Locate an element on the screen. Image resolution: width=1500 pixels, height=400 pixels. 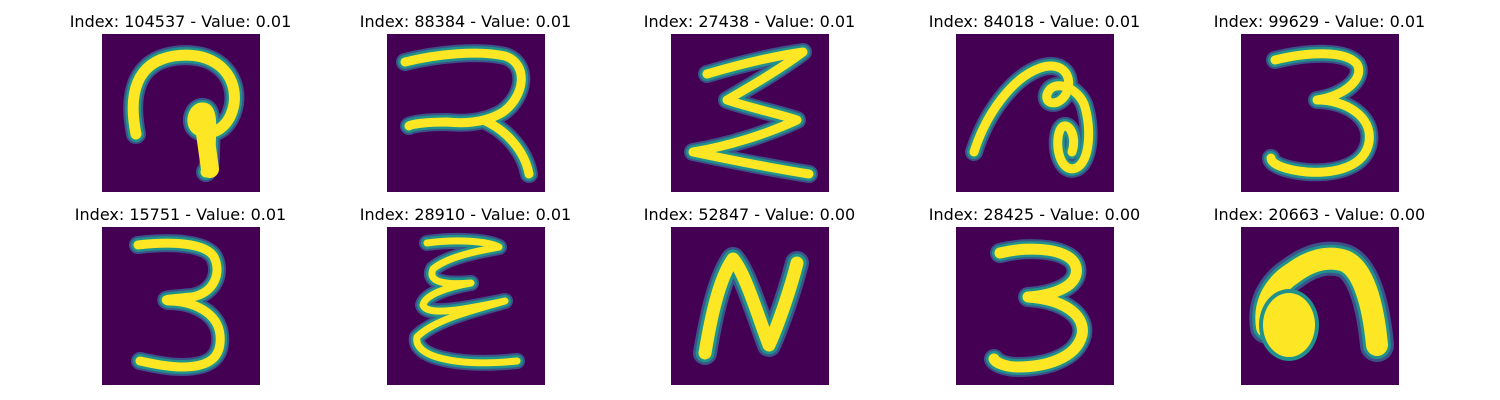
panel-title: Index: 28910 - Value: 0.01 is located at coordinates (465, 214).